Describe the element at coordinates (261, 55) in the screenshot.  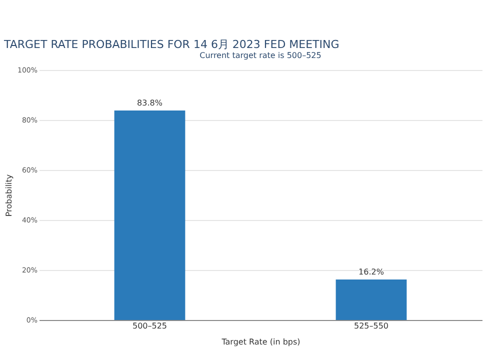
I see `chart-subtitle: Current target rate is 500–525` at that location.